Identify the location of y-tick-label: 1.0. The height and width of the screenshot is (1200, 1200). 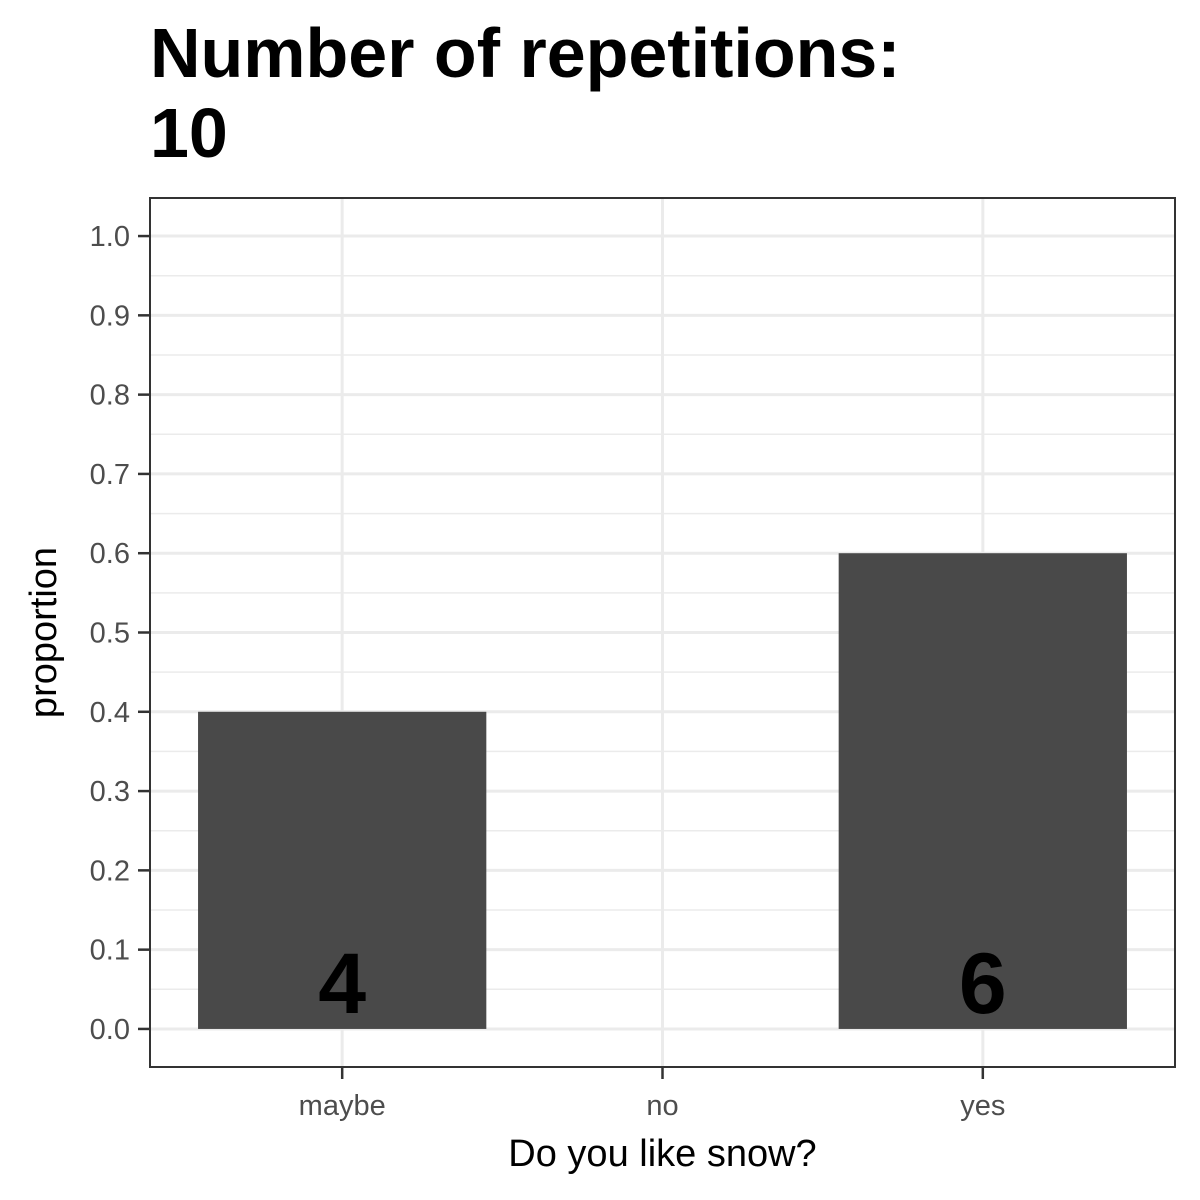
(110, 237).